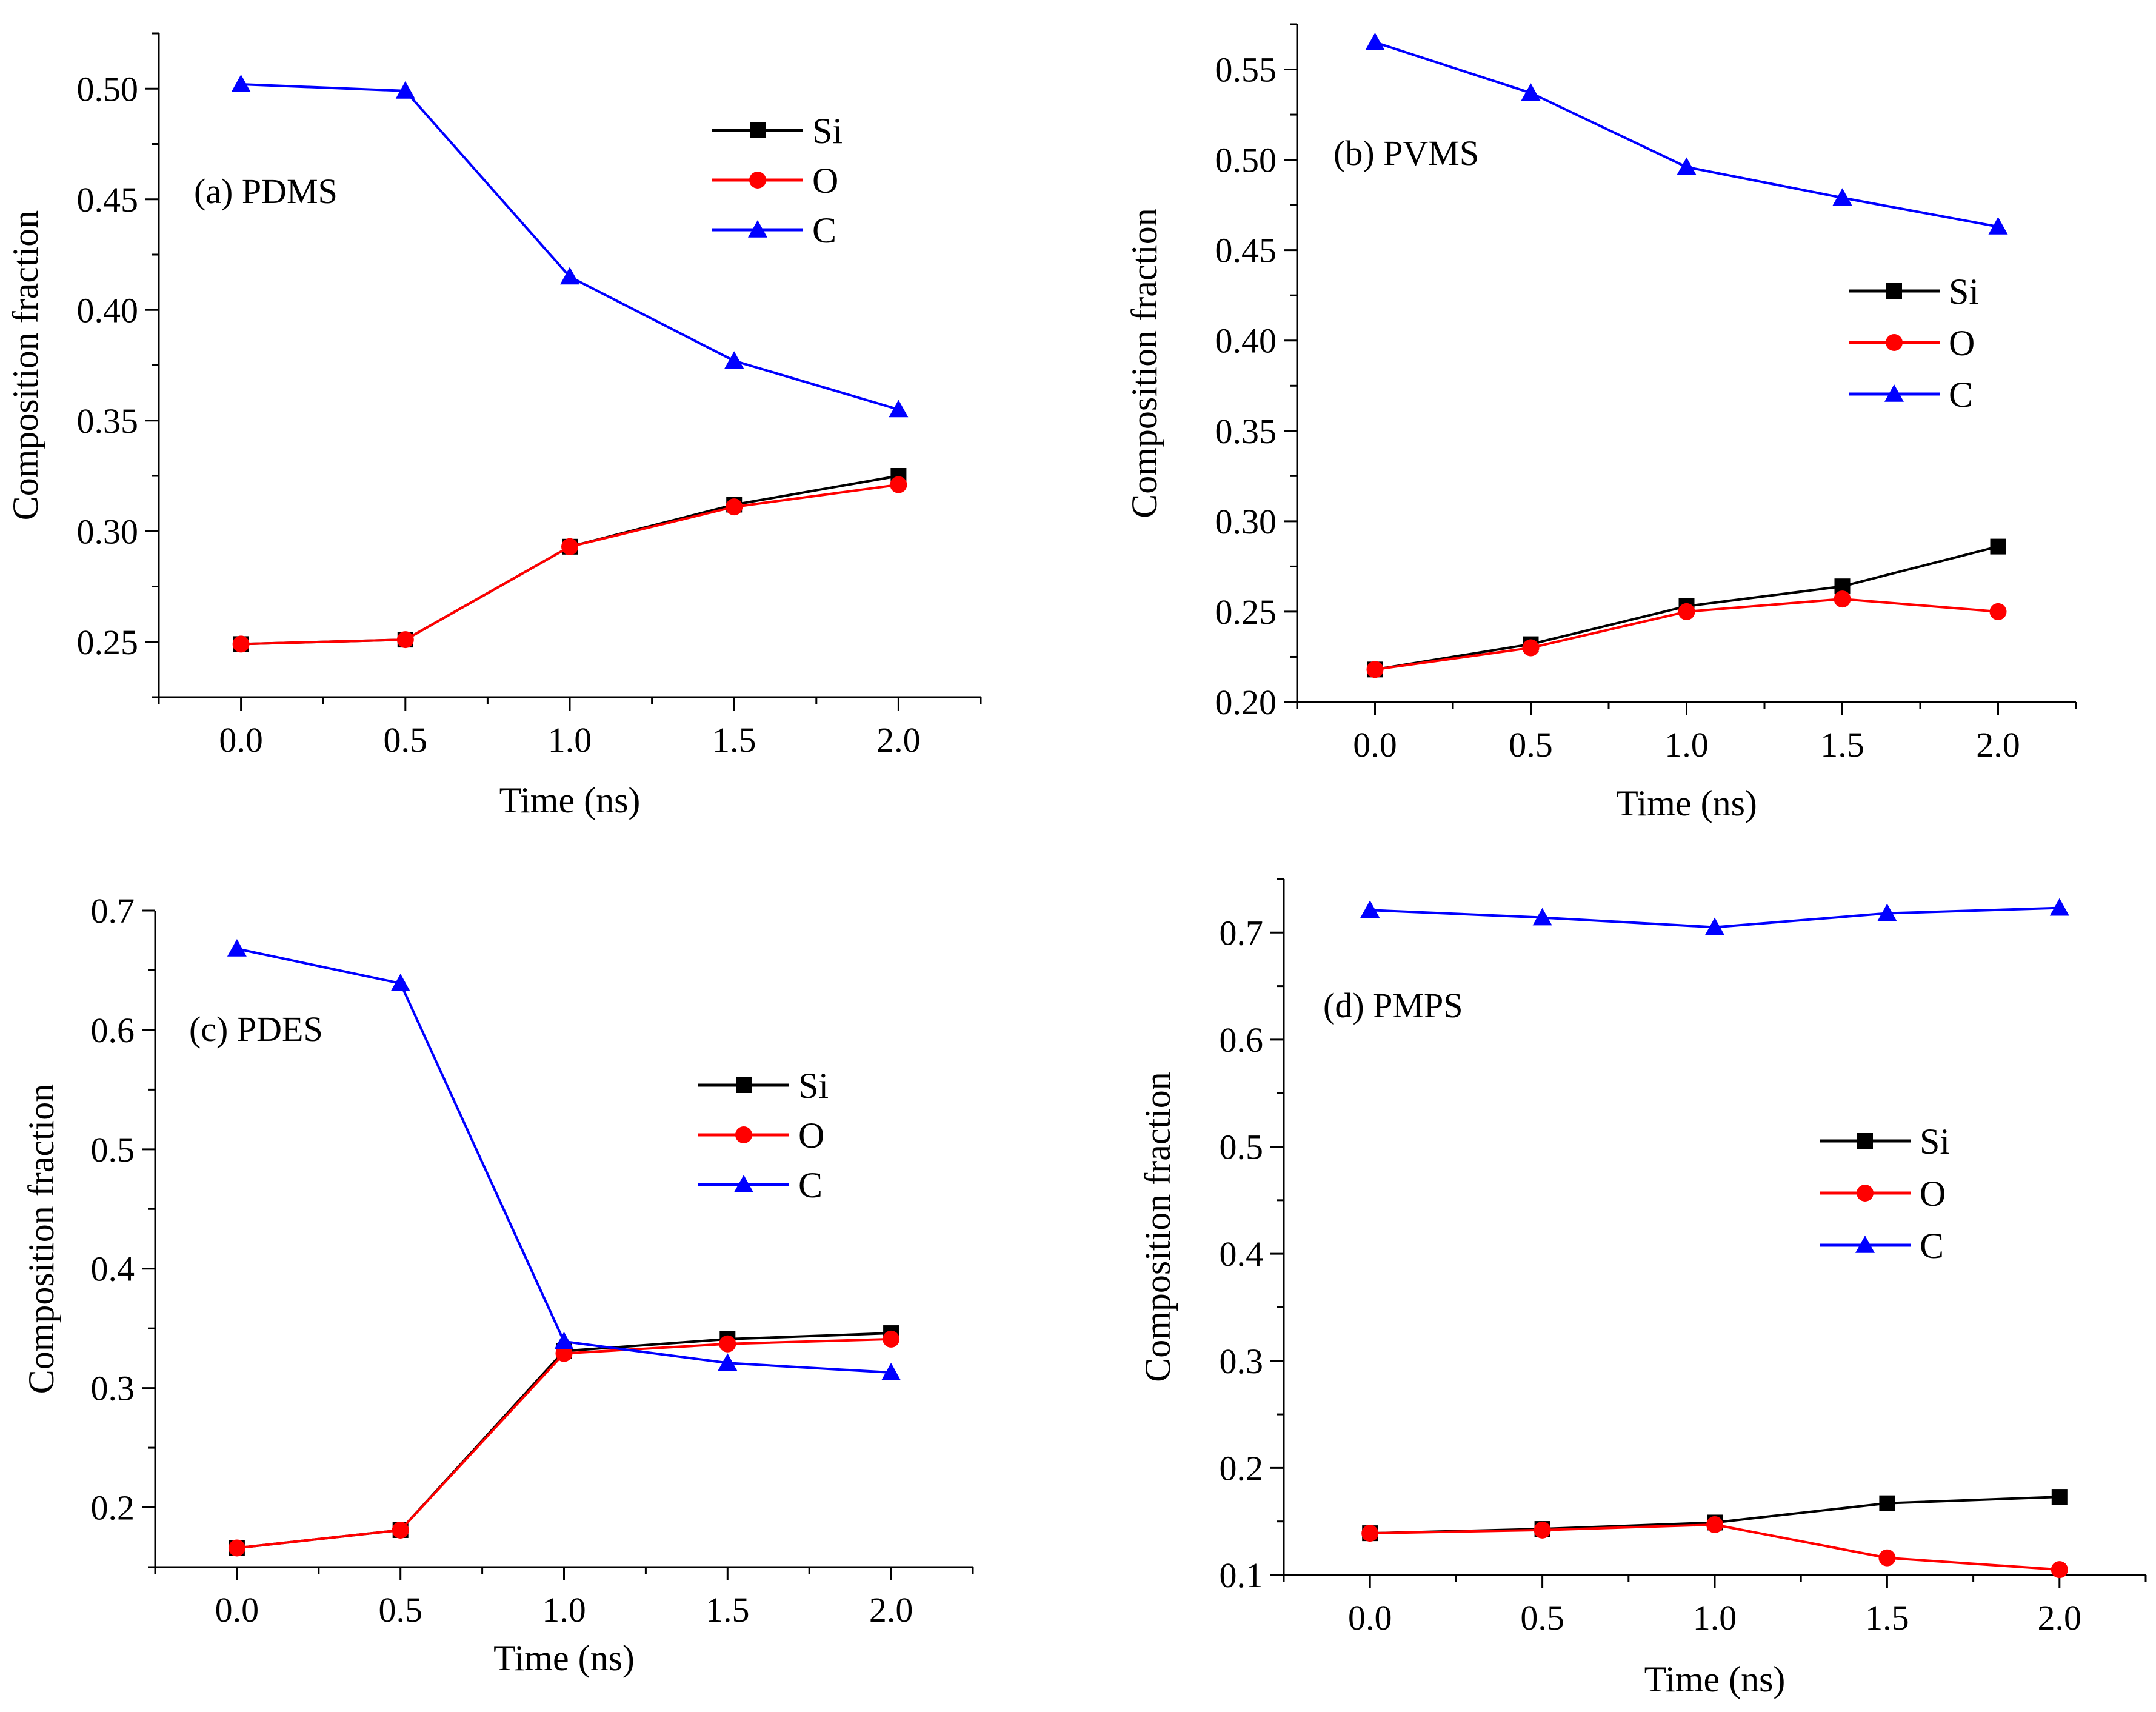 The width and height of the screenshot is (2156, 1712). I want to click on y-tick-label: 0.3, so click(113, 1388).